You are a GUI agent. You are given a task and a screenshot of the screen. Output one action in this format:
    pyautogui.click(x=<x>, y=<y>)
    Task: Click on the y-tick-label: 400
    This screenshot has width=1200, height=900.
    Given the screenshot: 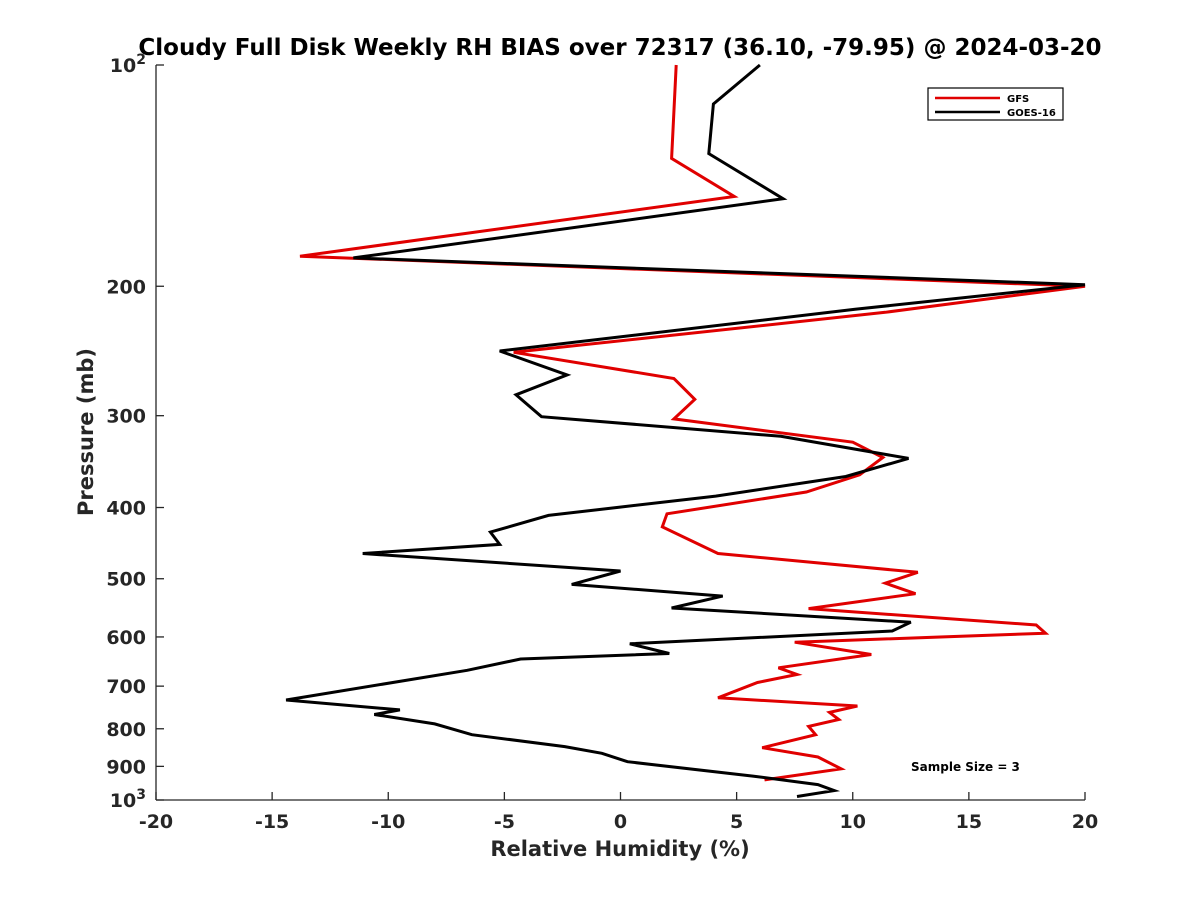 What is the action you would take?
    pyautogui.click(x=126, y=509)
    